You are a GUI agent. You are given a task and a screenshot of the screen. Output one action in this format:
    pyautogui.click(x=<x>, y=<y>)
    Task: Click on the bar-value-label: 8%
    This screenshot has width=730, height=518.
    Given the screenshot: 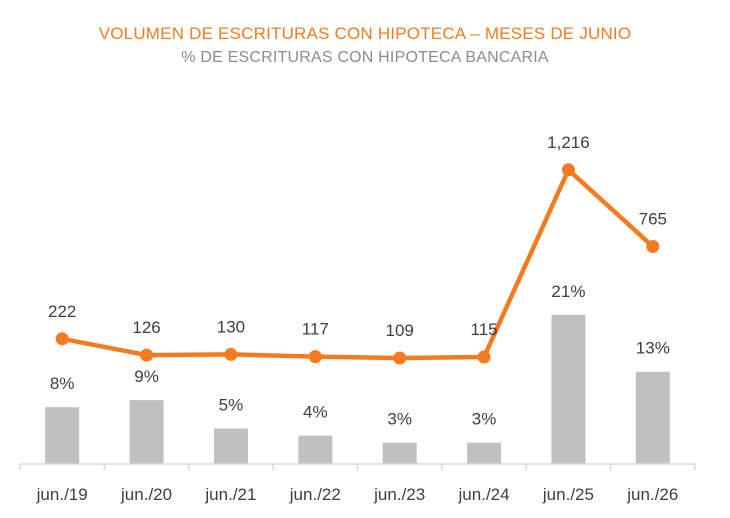 What is the action you would take?
    pyautogui.click(x=62, y=383)
    